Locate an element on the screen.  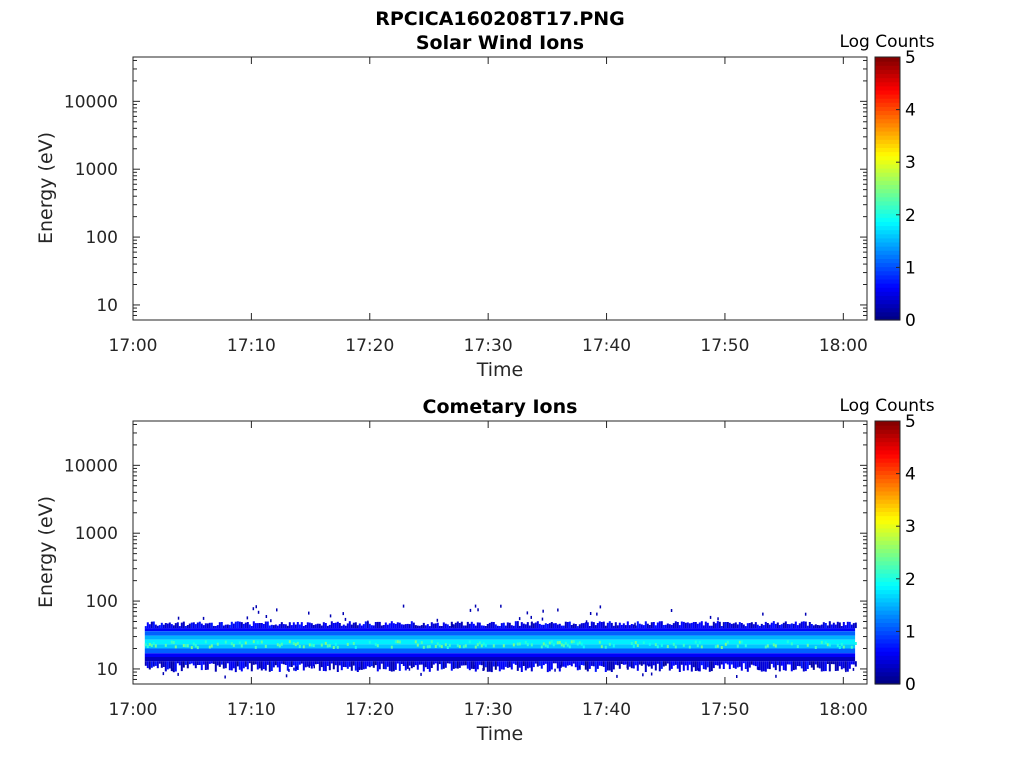
y-tick-label: 10000 is located at coordinates (91, 102).